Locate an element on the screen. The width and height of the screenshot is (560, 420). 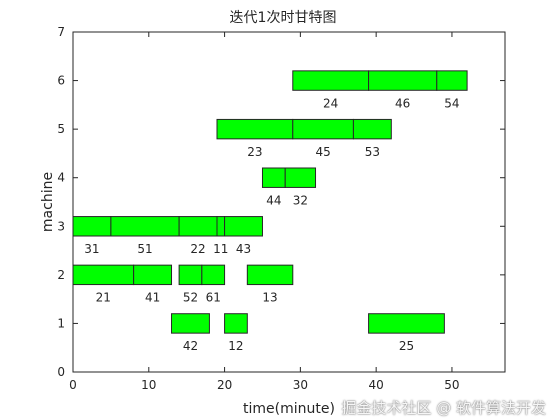
y-tick-label: 4 is located at coordinates (61, 178).